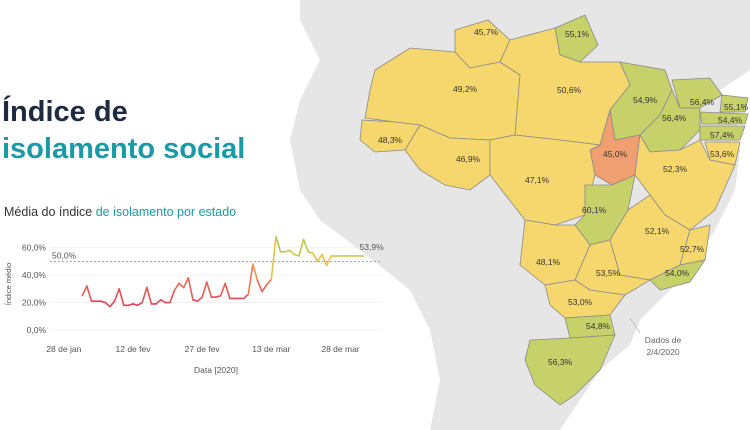 This screenshot has width=750, height=430. I want to click on state-mt, so click(545, 180).